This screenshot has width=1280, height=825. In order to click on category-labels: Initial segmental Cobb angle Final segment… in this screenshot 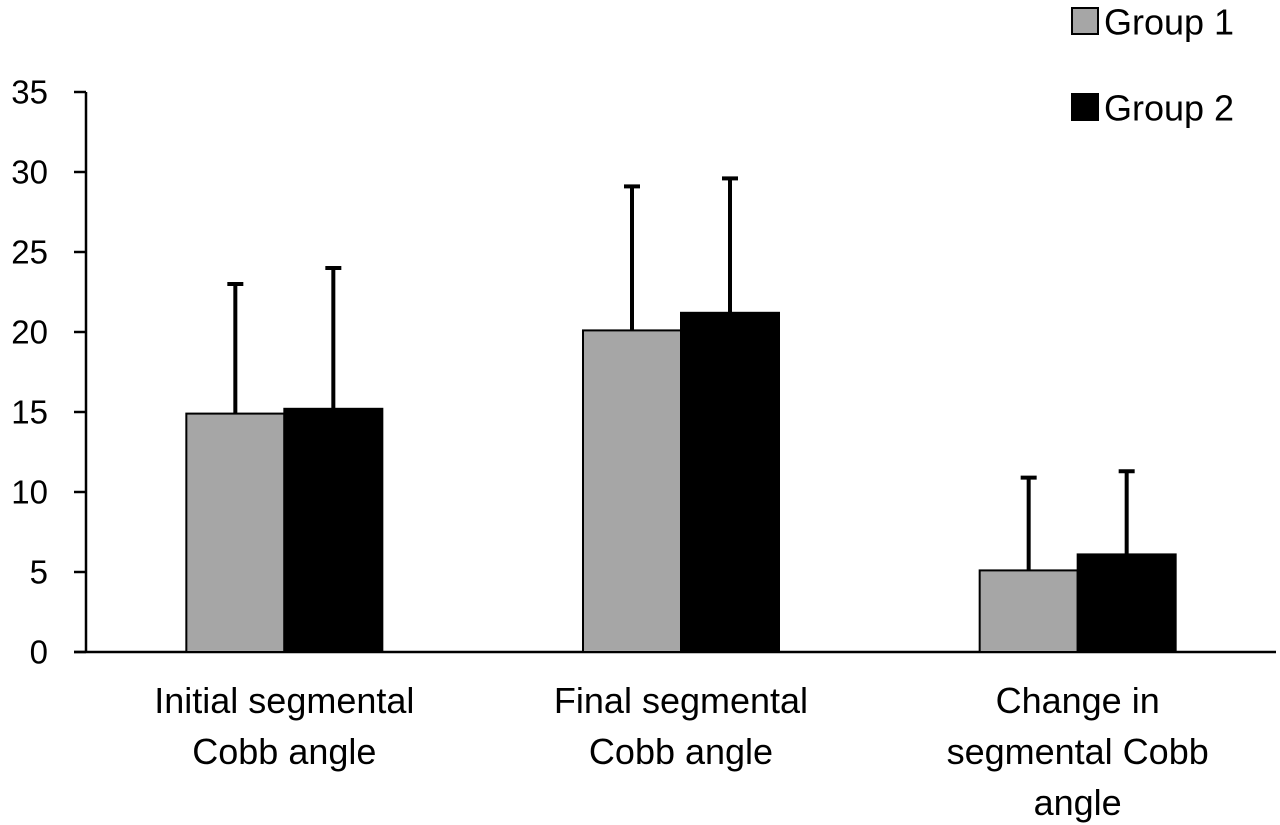, I will do `click(681, 751)`.